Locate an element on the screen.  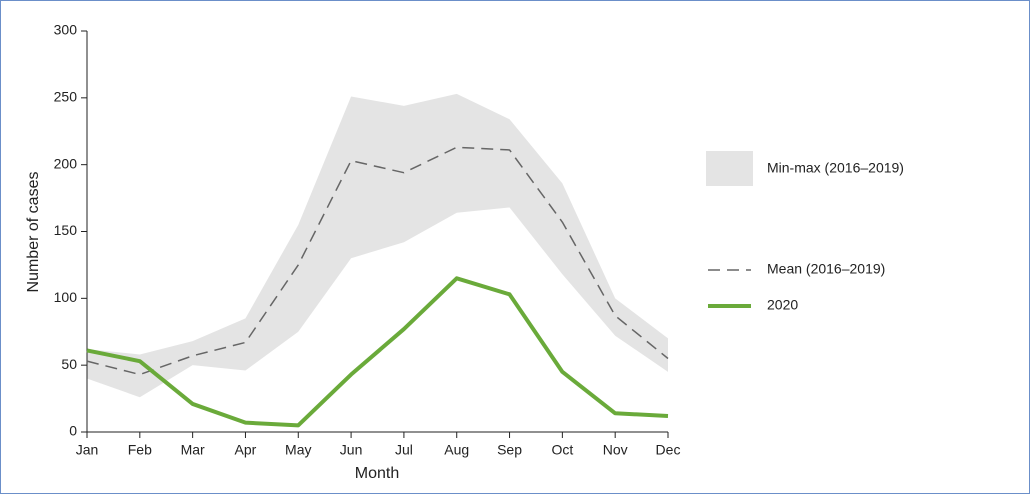
x-tick-label: Jan is located at coordinates (87, 450).